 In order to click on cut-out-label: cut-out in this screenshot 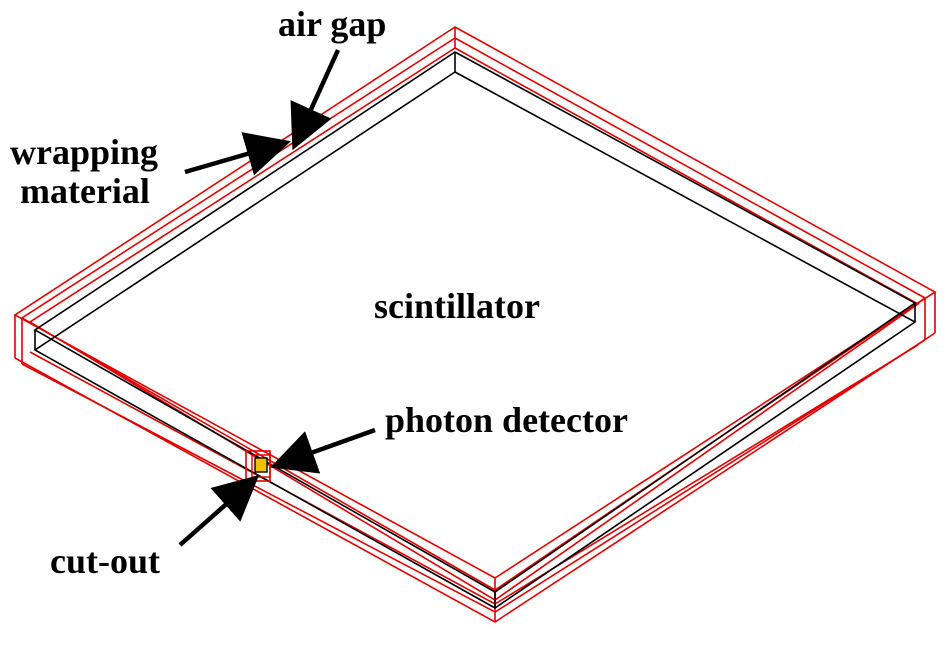, I will do `click(105, 561)`.